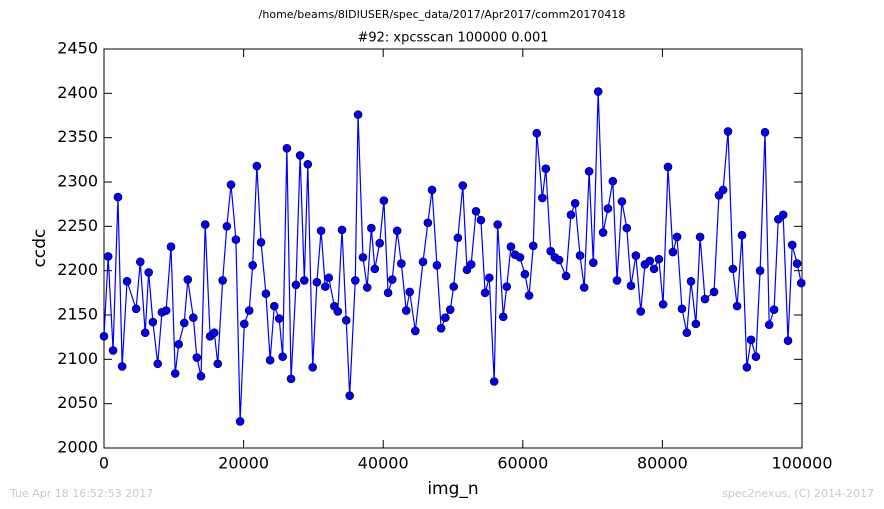 Image resolution: width=884 pixels, height=509 pixels. What do you see at coordinates (77, 314) in the screenshot?
I see `y-tick-label: 2150` at bounding box center [77, 314].